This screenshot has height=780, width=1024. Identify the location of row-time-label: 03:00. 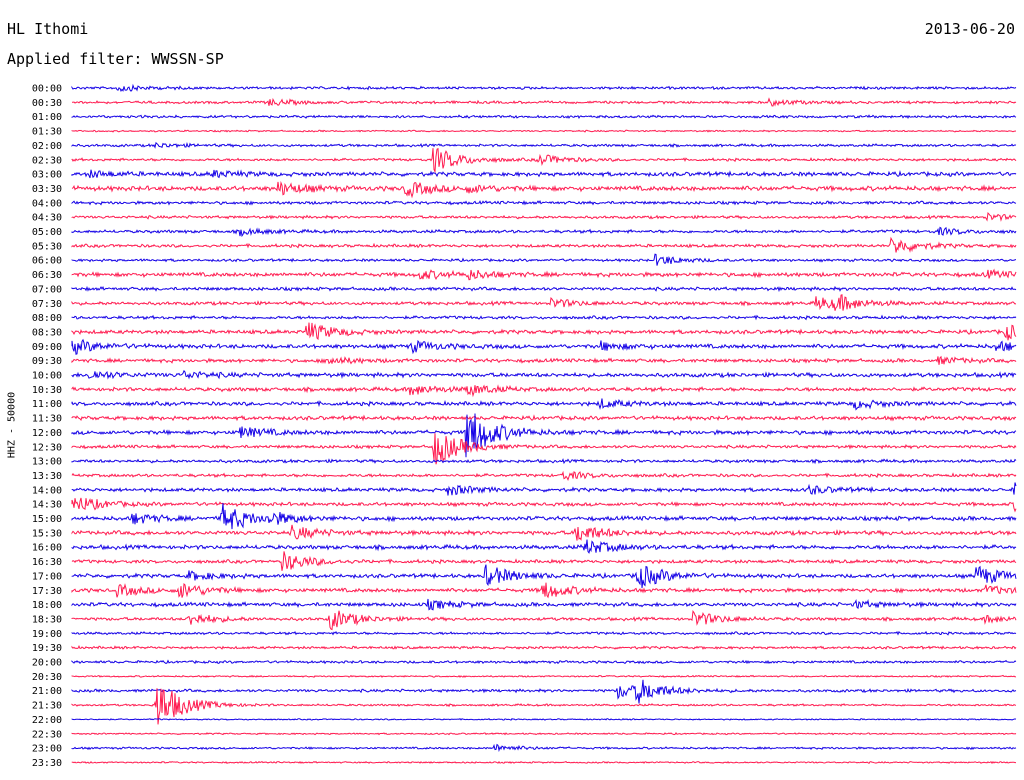
(47, 175).